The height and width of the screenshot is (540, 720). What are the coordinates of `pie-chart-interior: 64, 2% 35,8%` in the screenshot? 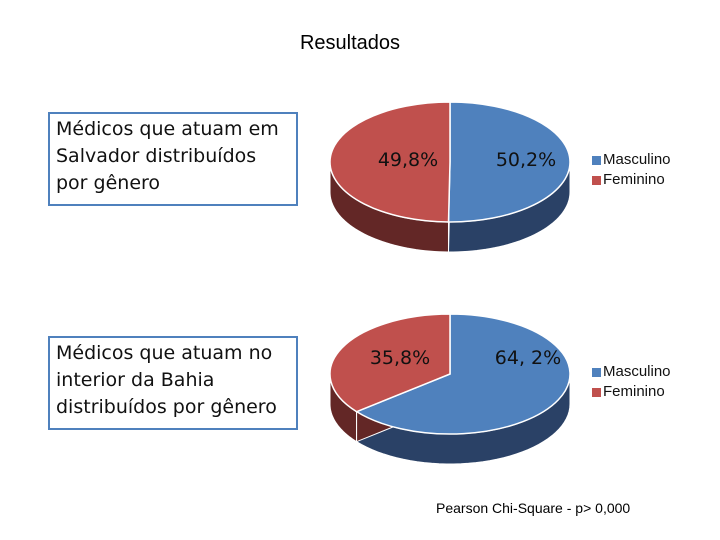 It's located at (450, 389).